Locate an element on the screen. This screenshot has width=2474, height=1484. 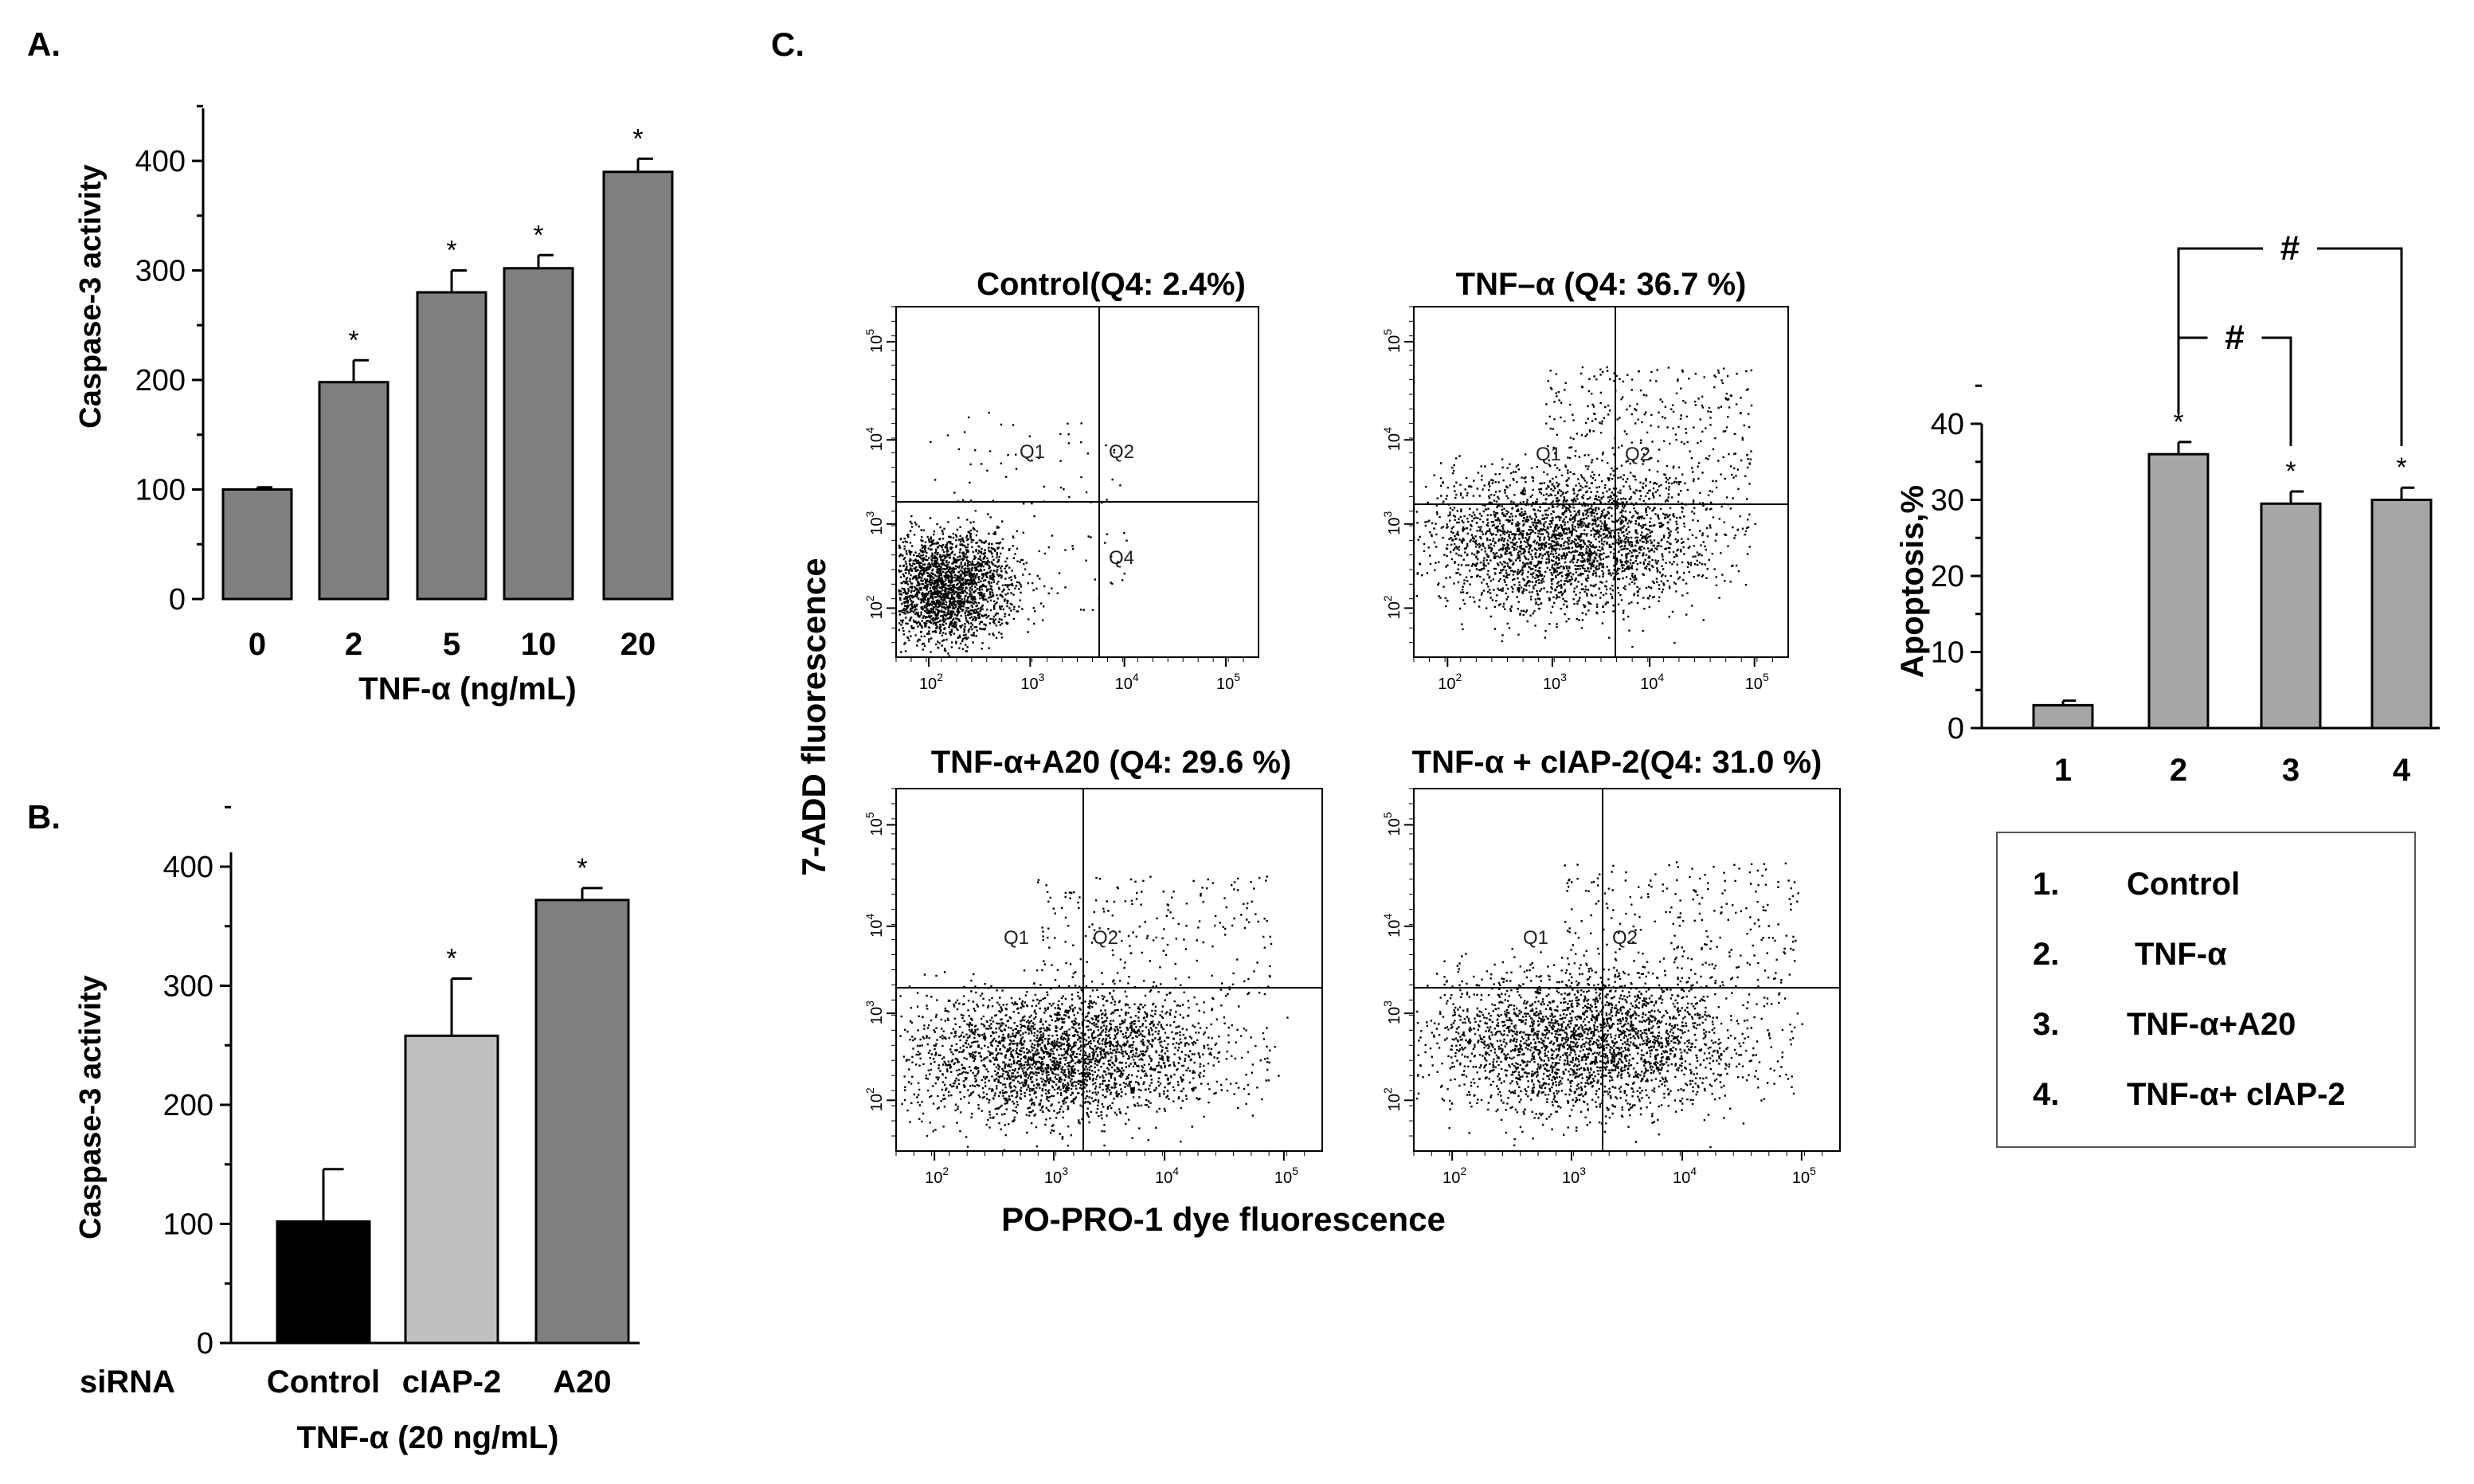
panel-d-category-label: 3 is located at coordinates (2291, 771).